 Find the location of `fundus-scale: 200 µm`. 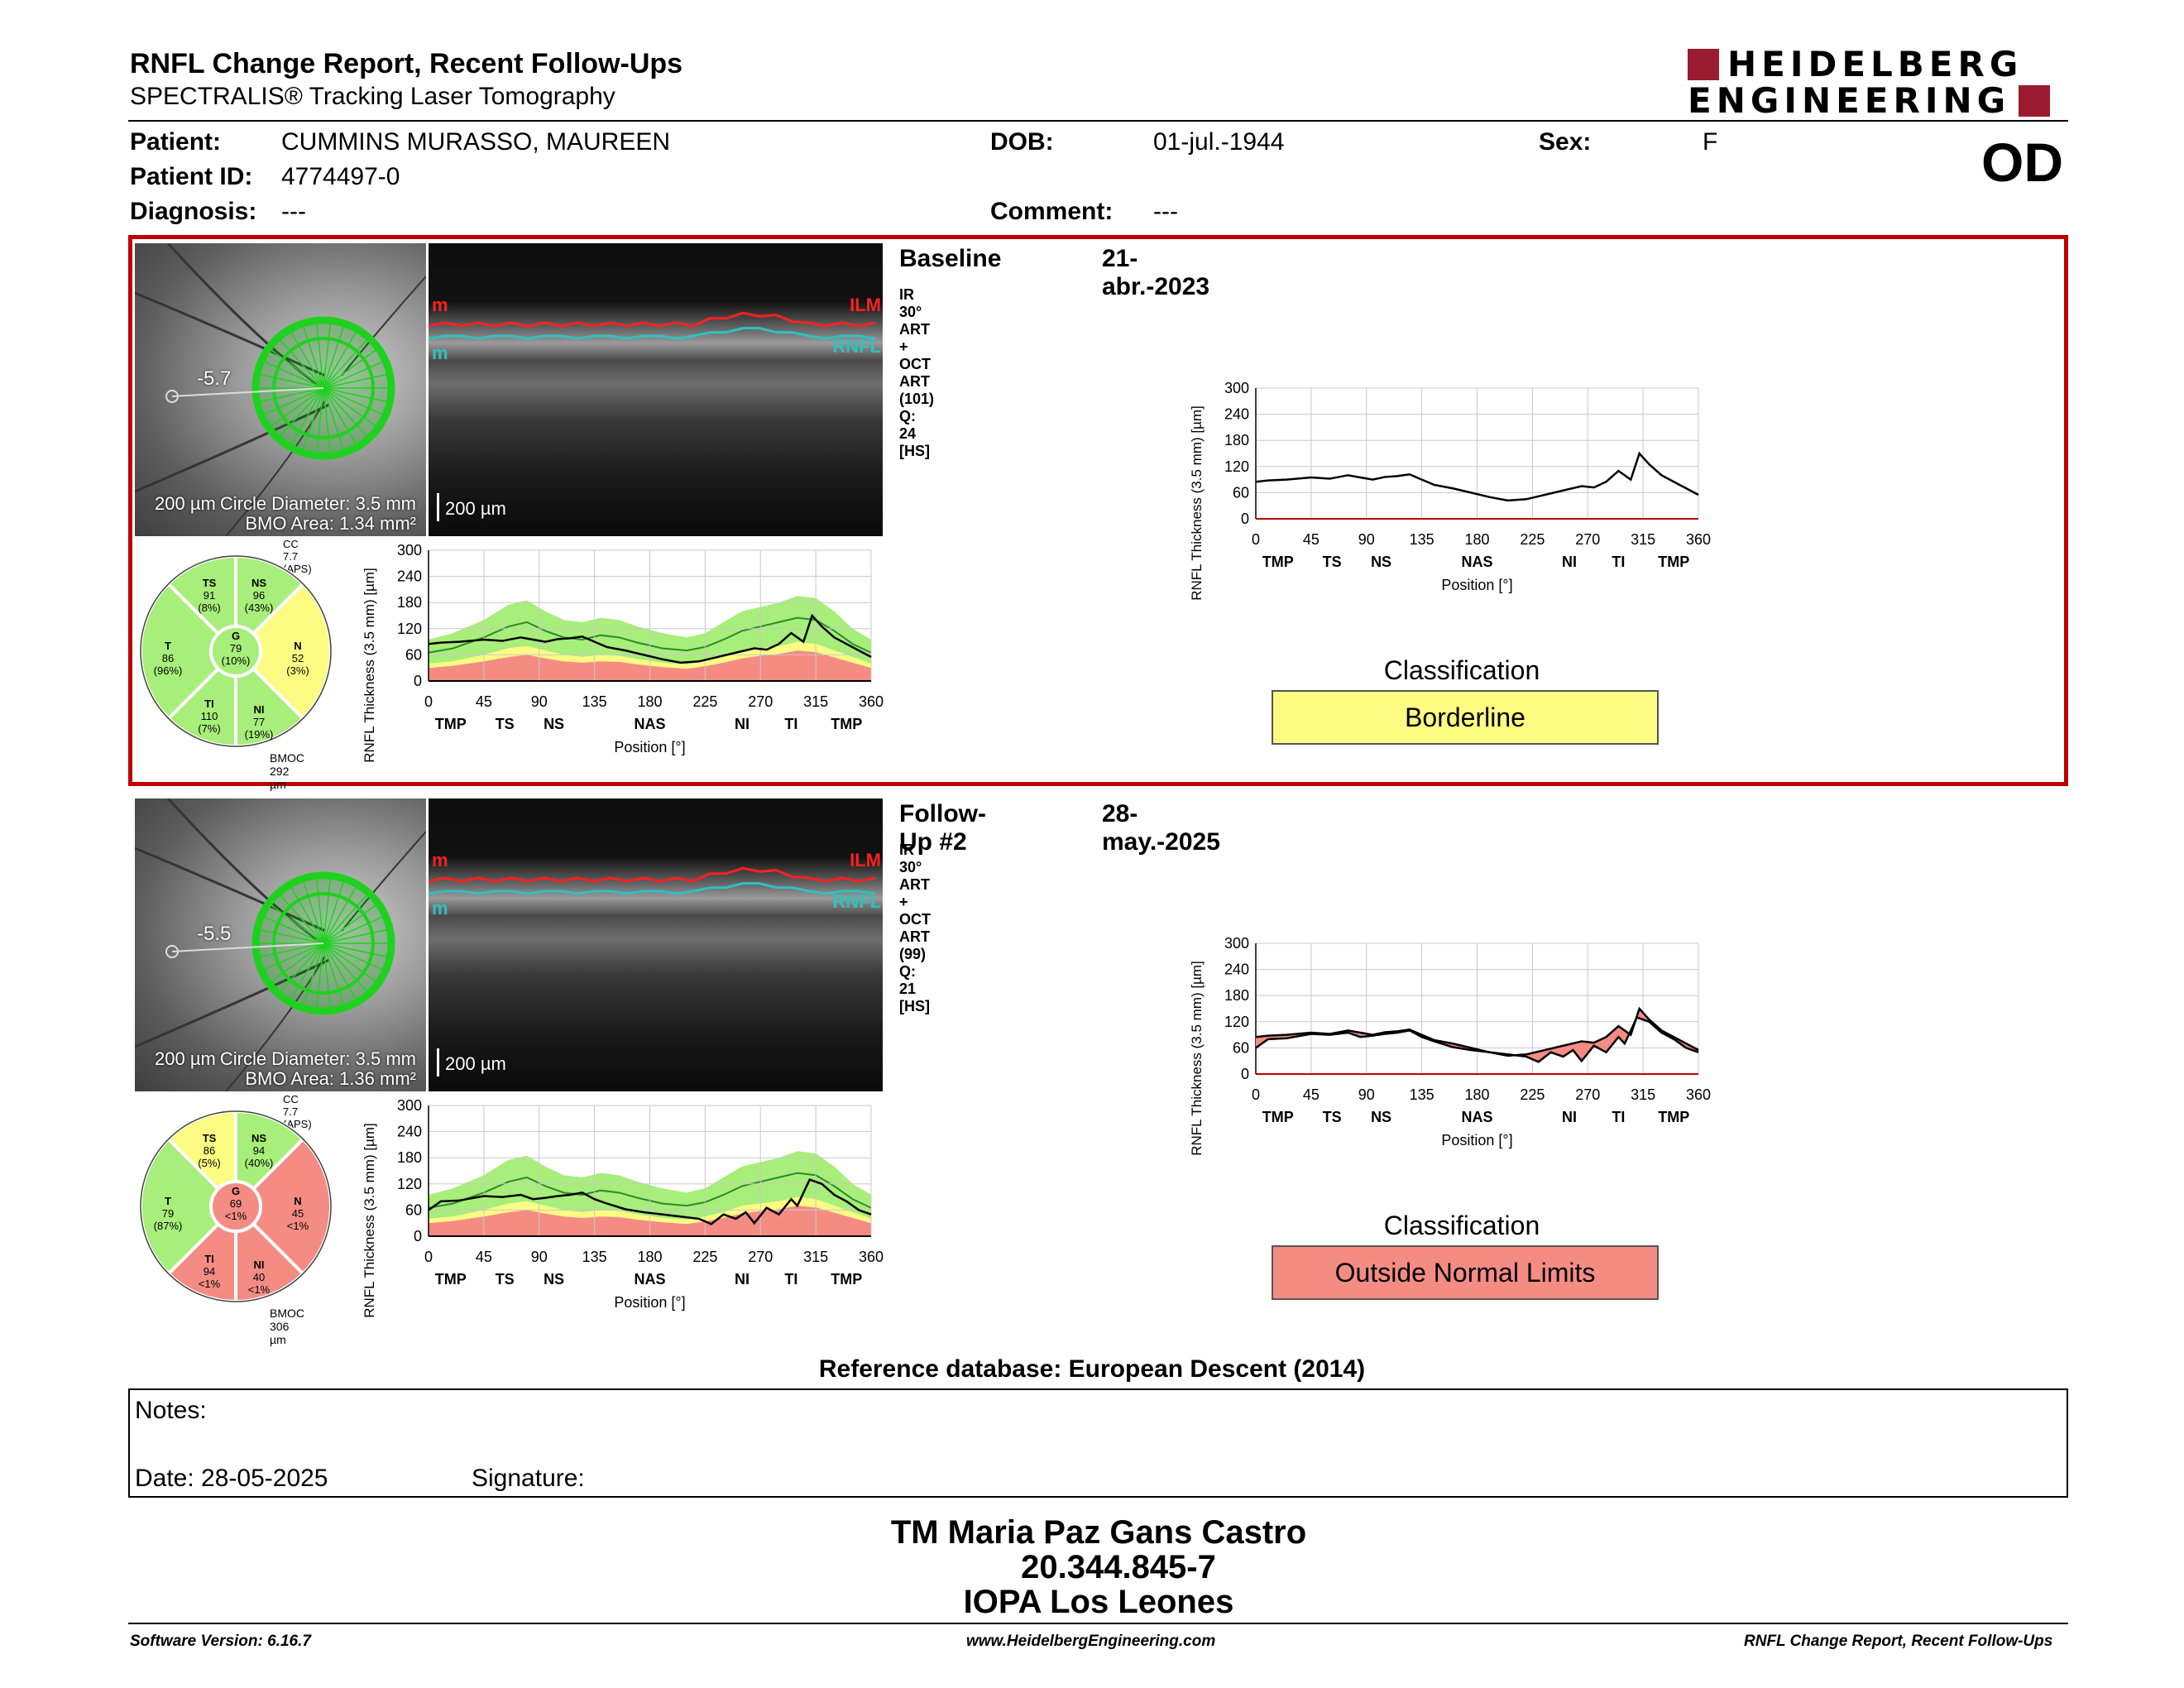

fundus-scale: 200 µm is located at coordinates (185, 1058).